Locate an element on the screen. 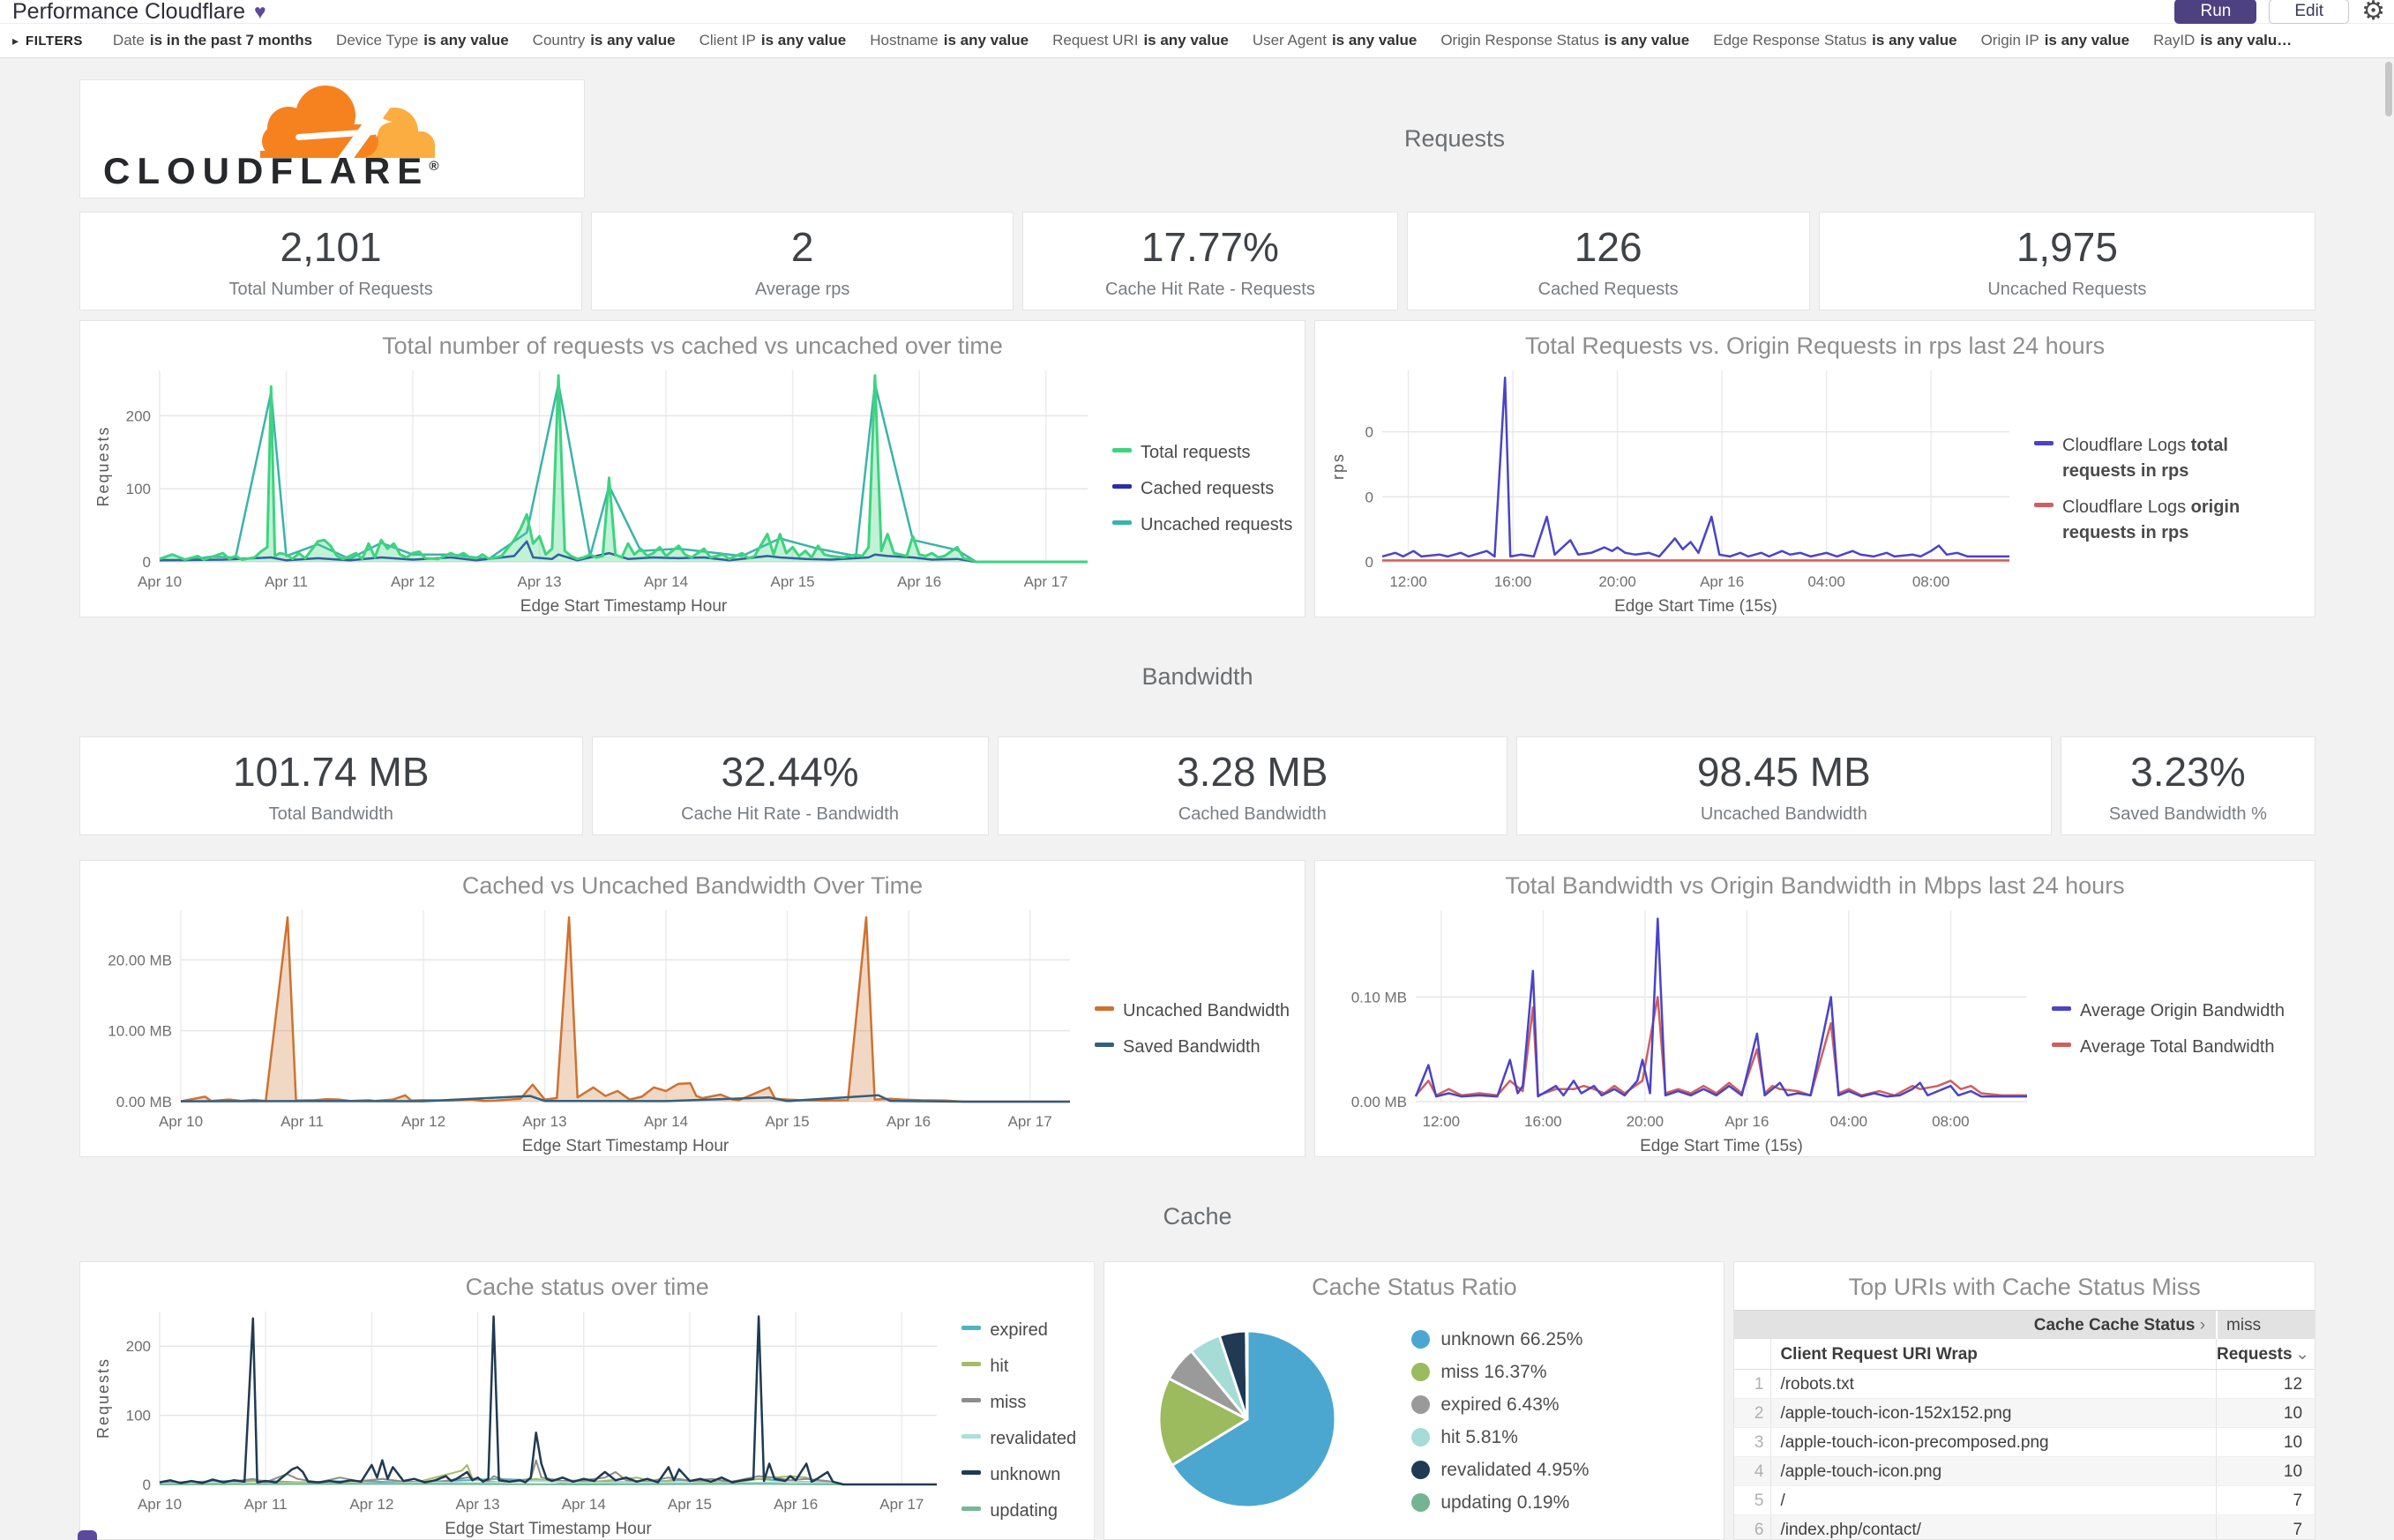  svg-text: Apr 11 is located at coordinates (302, 1121).